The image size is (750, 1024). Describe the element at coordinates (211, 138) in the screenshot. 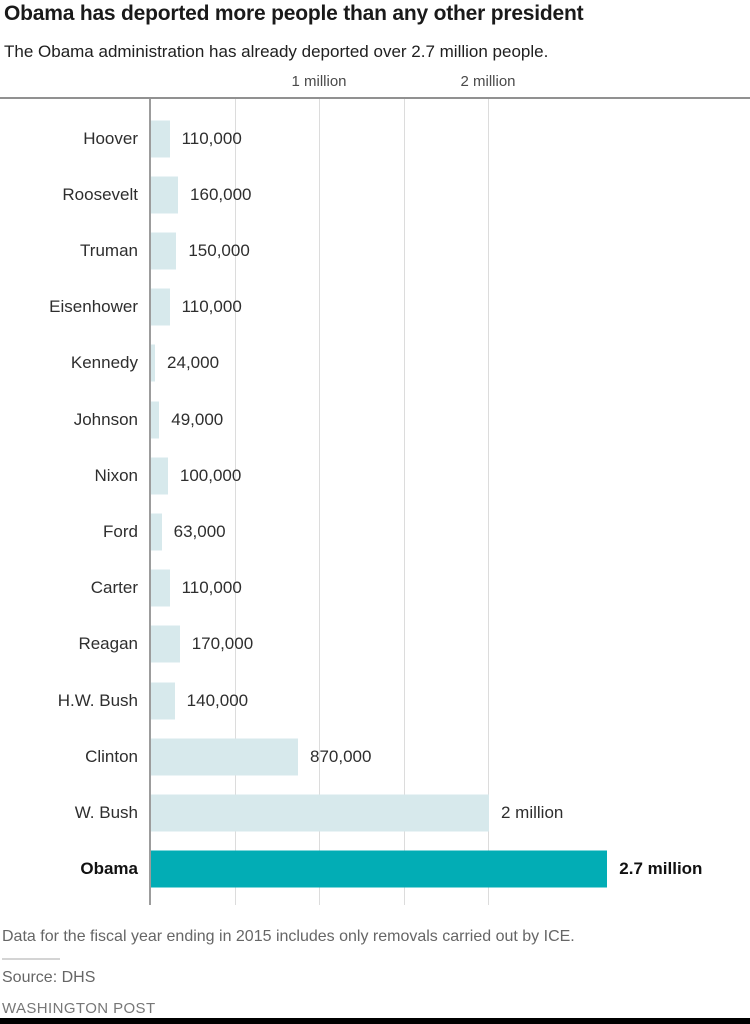

I see `bar-value-hoover: 110,000` at that location.